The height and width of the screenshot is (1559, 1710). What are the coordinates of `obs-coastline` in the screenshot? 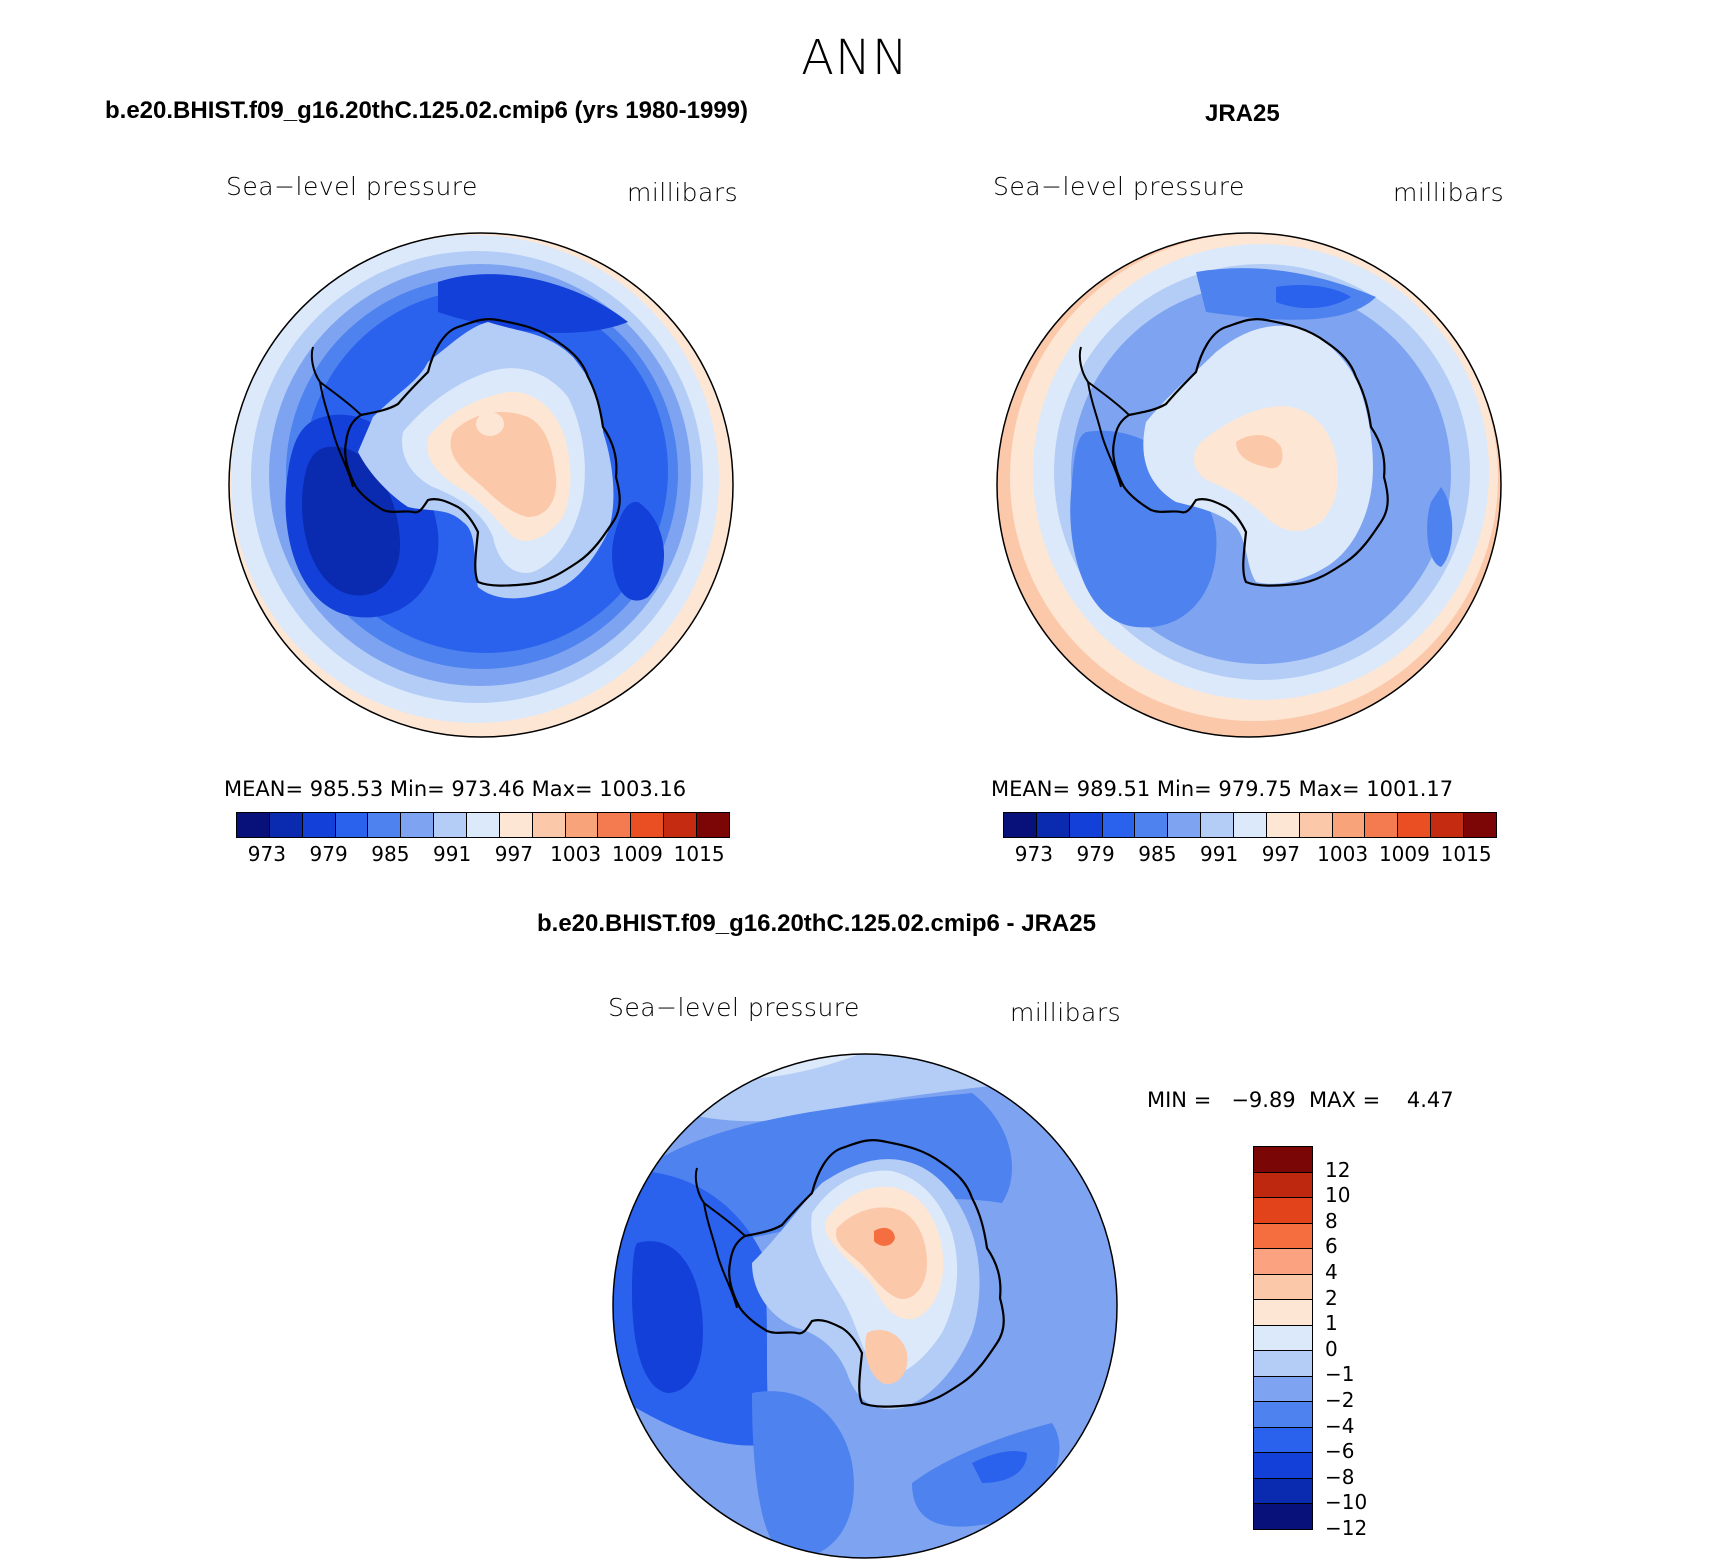 It's located at (1250, 452).